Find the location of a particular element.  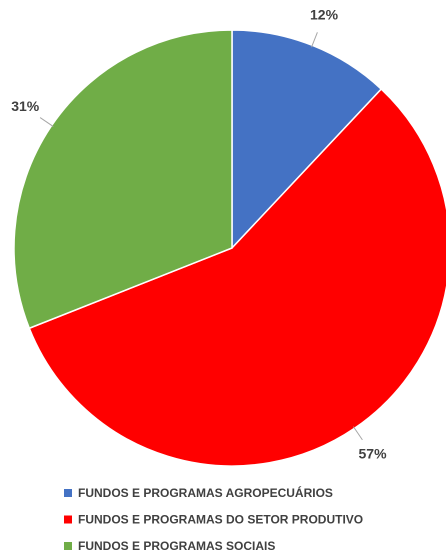

legend-label: FUNDOS E PROGRAMAS AGROPECUÁRIOS is located at coordinates (205, 492).